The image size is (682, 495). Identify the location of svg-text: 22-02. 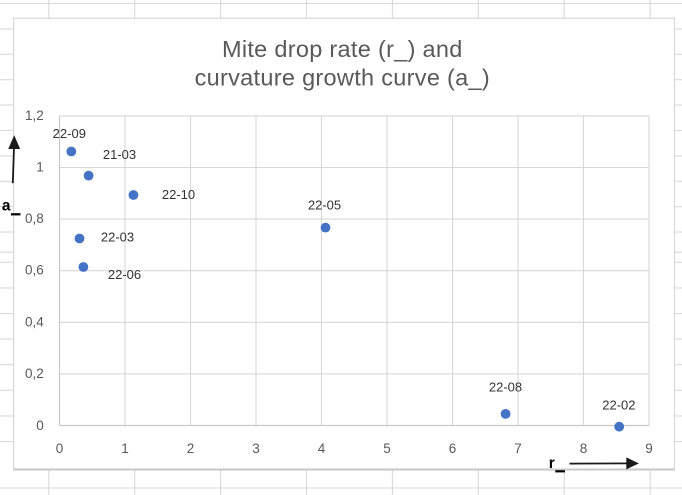
(618, 404).